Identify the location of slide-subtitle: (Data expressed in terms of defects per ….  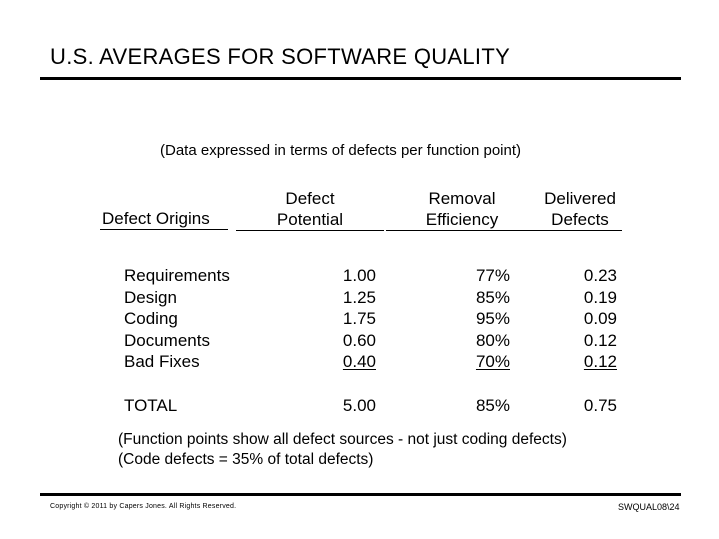
(341, 150).